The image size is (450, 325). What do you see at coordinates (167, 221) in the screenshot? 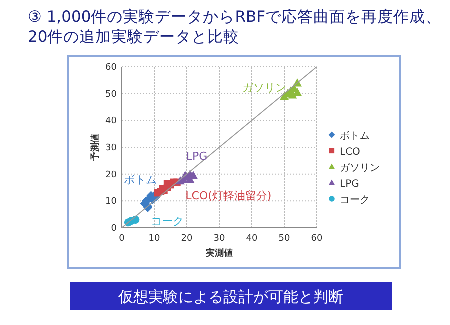
I see `annotation: コーク` at bounding box center [167, 221].